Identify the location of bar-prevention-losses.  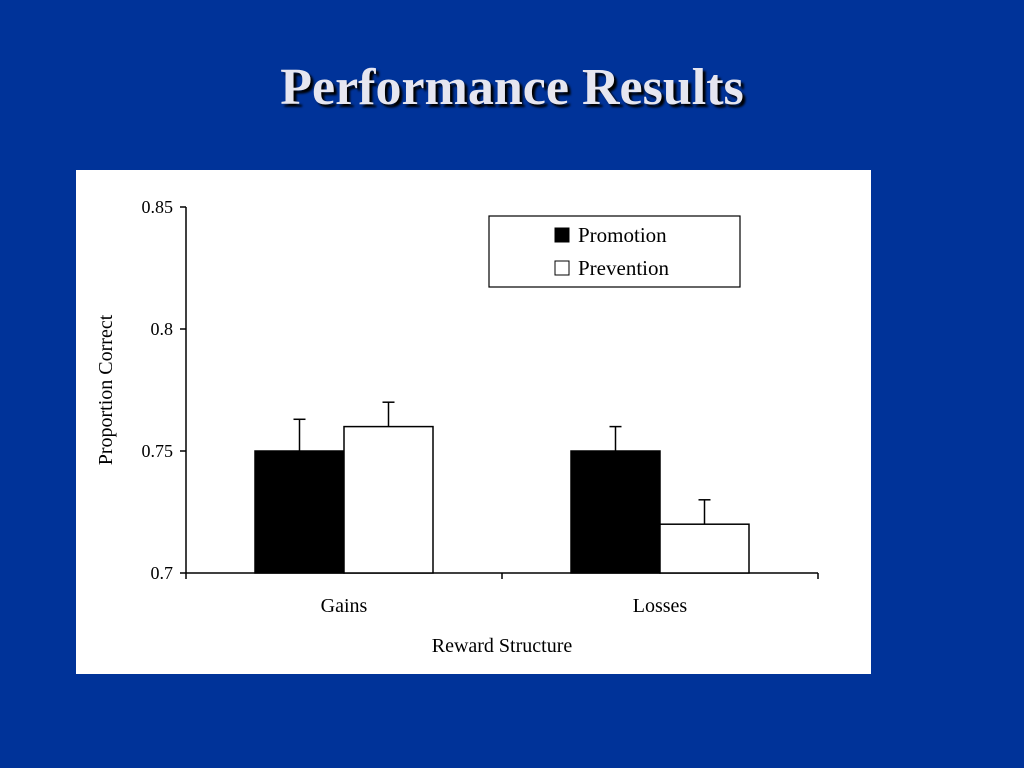
(704, 548).